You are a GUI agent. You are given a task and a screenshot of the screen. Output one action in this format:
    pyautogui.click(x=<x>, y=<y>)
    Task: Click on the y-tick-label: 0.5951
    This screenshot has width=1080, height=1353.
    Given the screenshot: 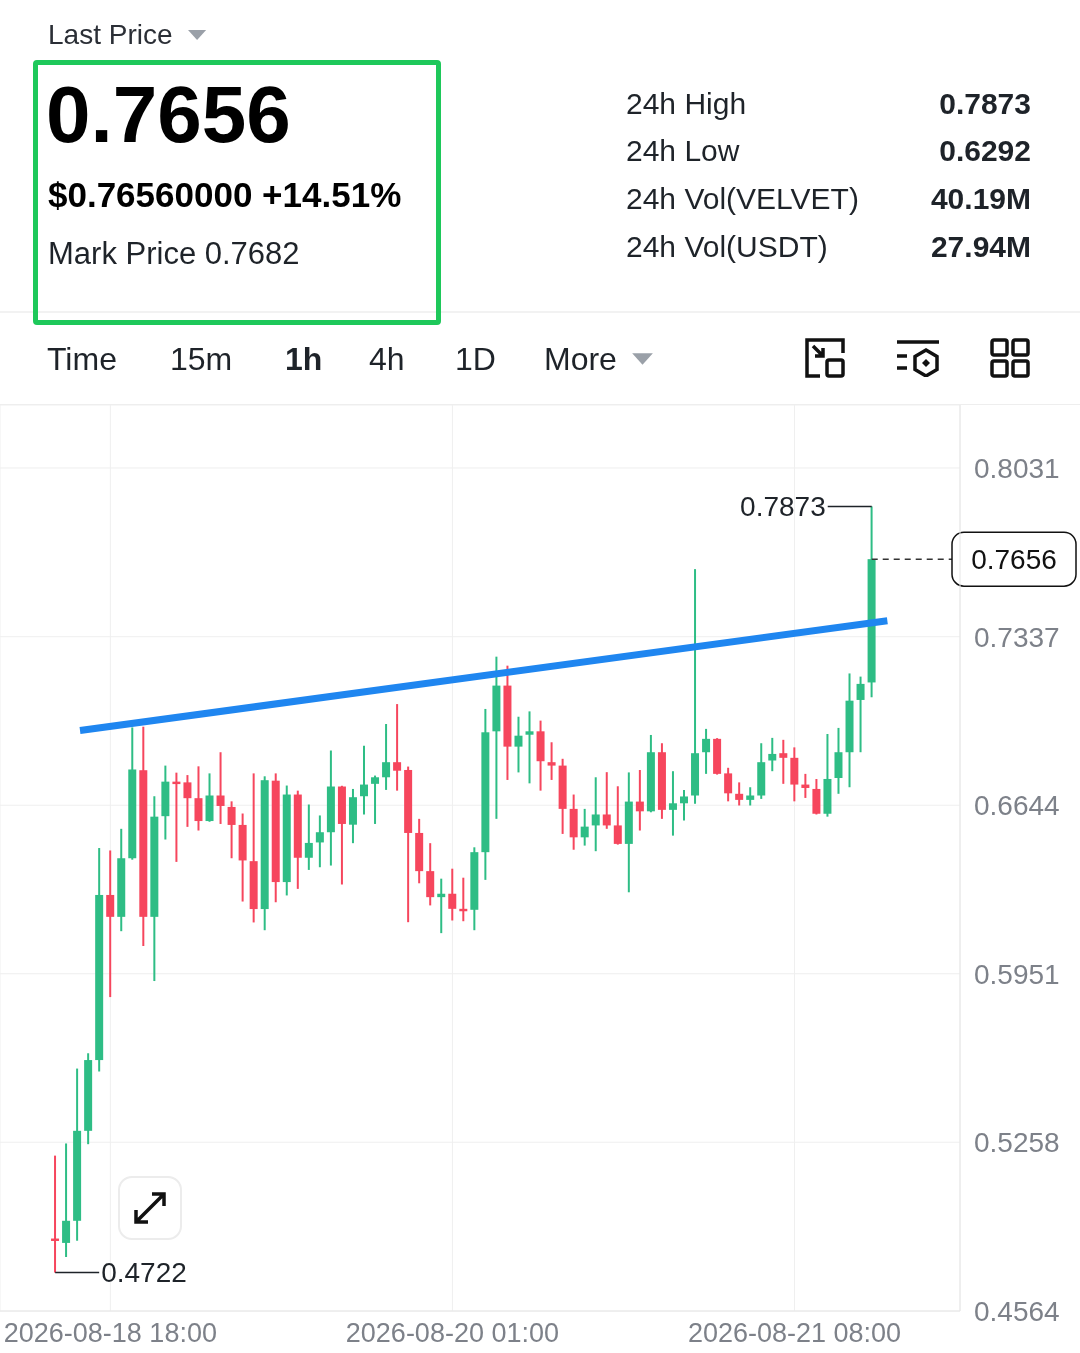 What is the action you would take?
    pyautogui.click(x=1017, y=974)
    